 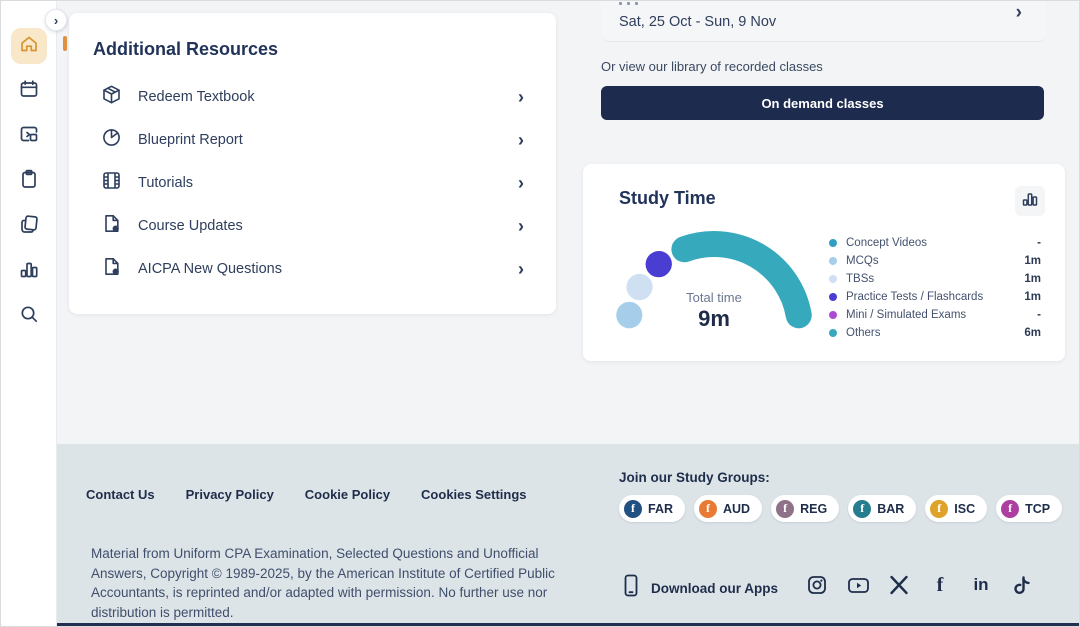 What do you see at coordinates (111, 97) in the screenshot?
I see `package-icon` at bounding box center [111, 97].